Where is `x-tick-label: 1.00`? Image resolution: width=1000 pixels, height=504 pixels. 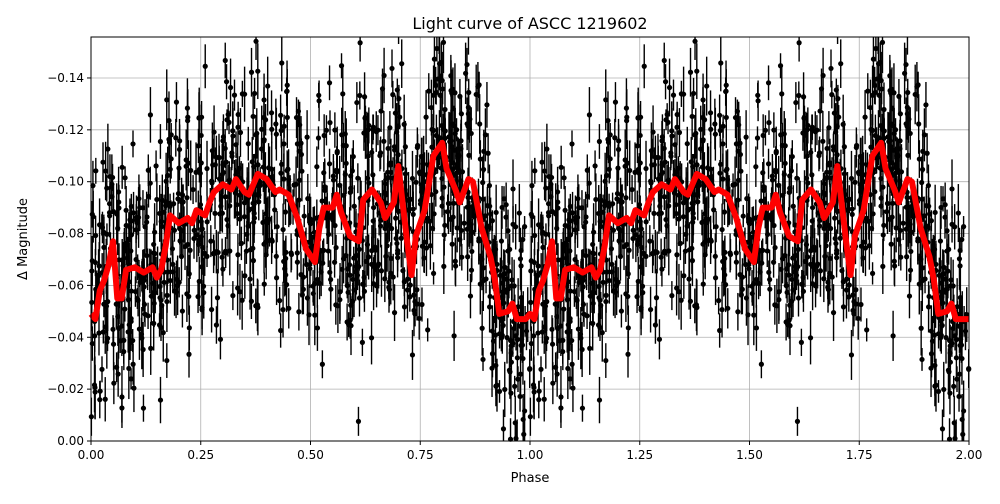
x-tick-label: 1.00 is located at coordinates (530, 455).